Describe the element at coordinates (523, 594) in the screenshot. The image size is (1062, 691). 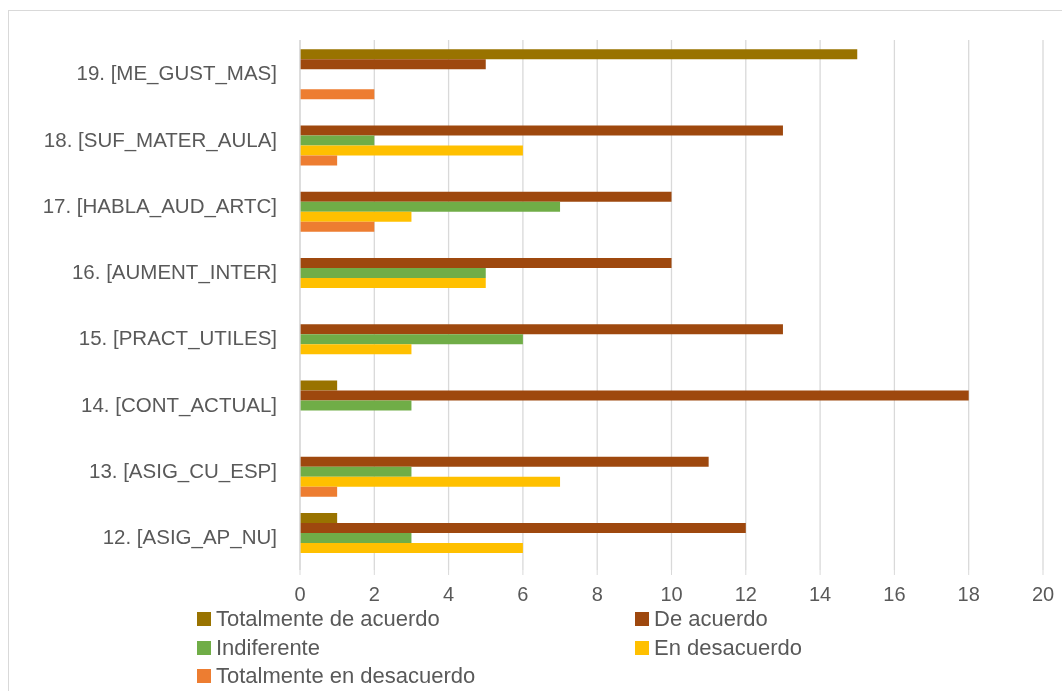
I see `x-tick-label: 6` at that location.